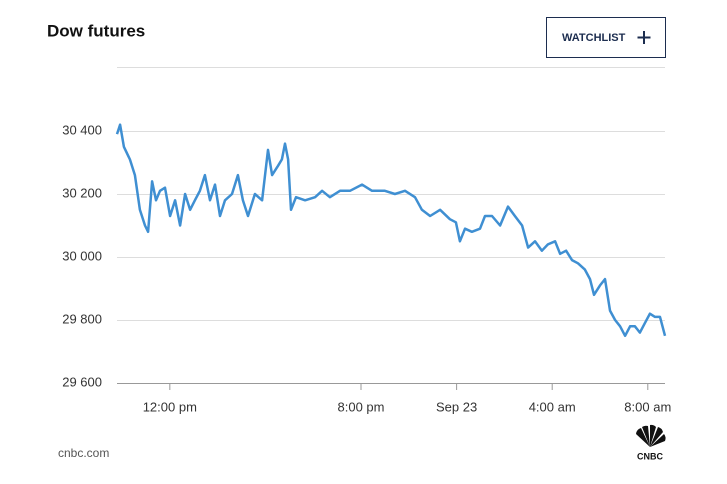 This screenshot has width=727, height=484. Describe the element at coordinates (361, 406) in the screenshot. I see `x-tick-label: 8:00 pm` at that location.